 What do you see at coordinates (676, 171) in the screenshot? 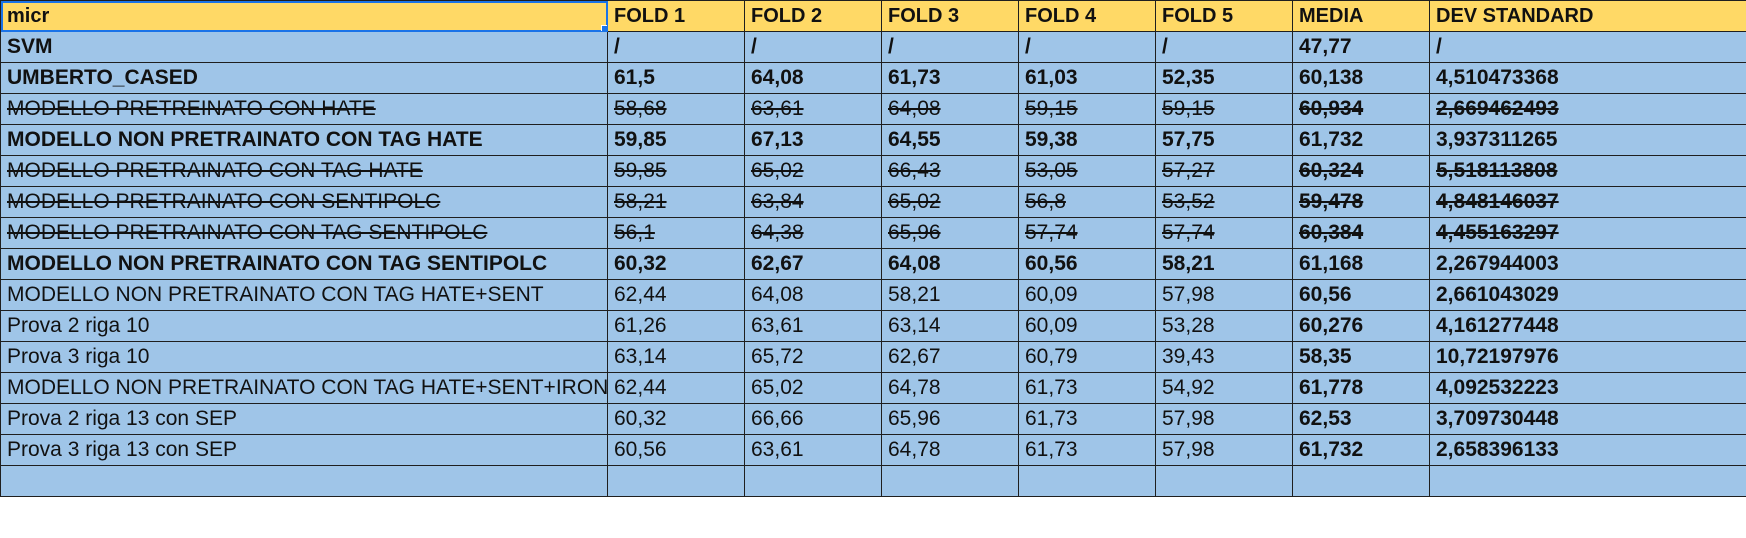
I see `table-cell: 59,85` at bounding box center [676, 171].